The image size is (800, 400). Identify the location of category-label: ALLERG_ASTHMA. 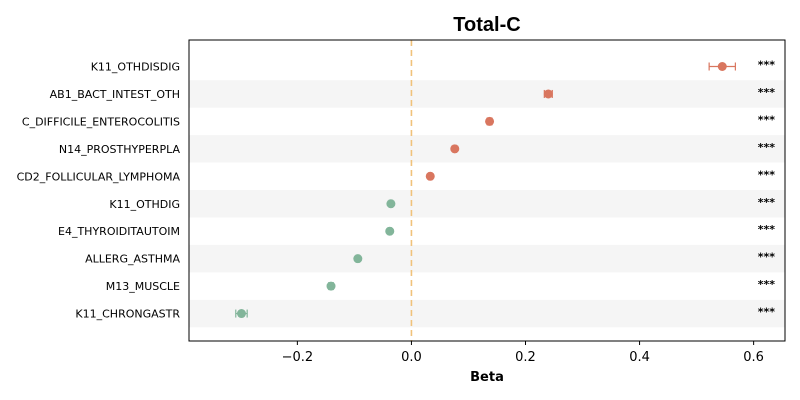
(132, 259).